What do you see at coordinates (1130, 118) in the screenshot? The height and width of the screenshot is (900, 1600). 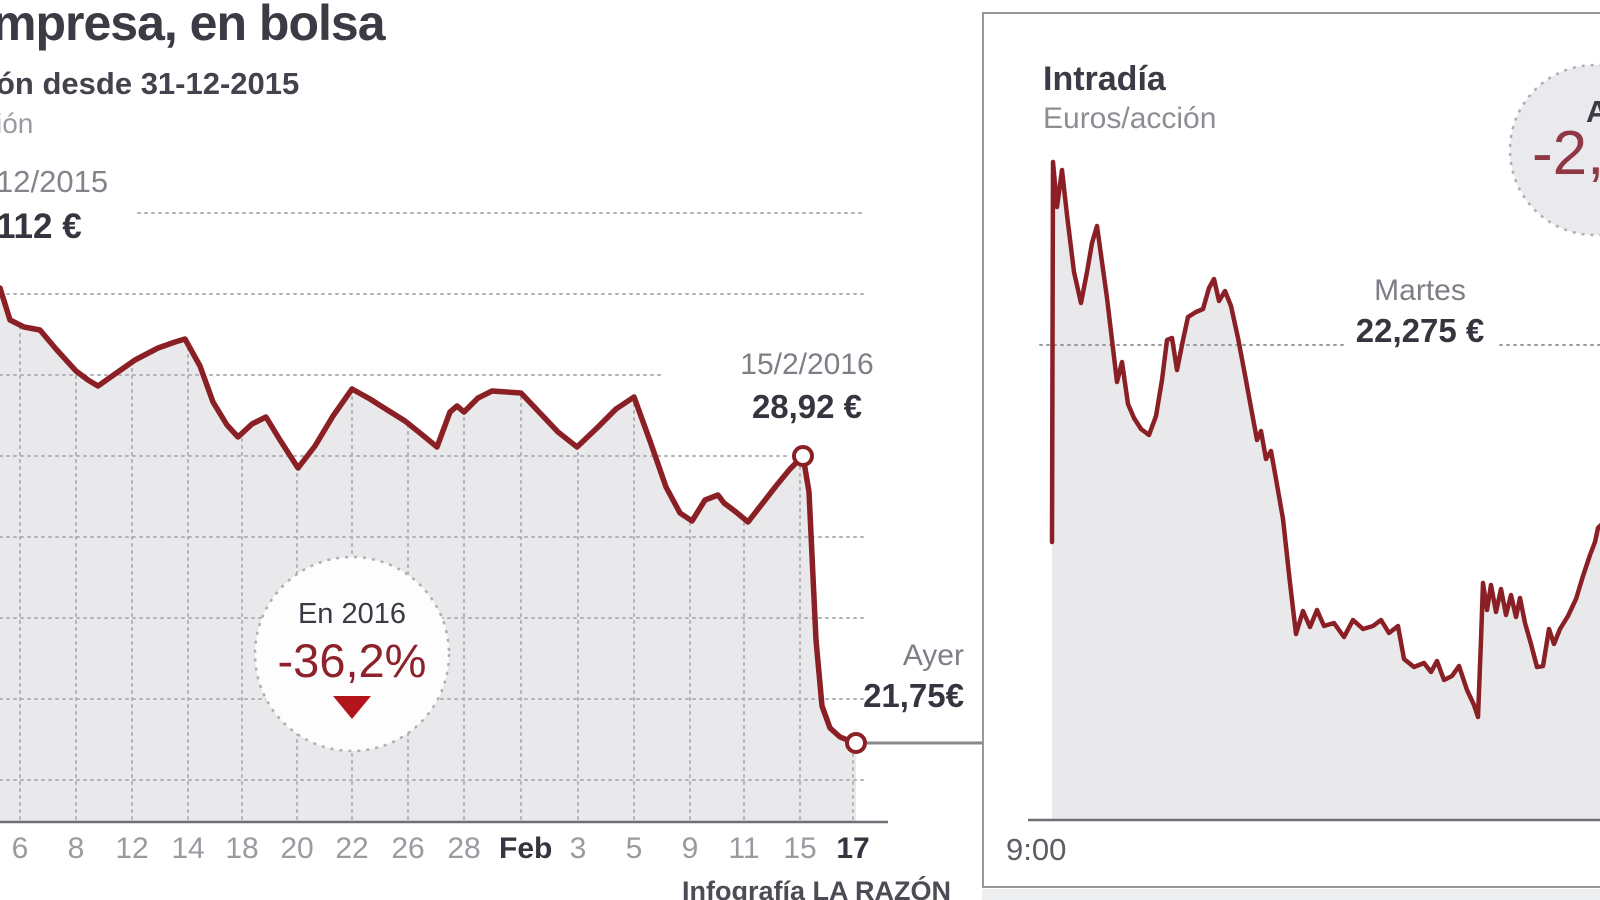 I see `intraday-units: Euros/acción` at bounding box center [1130, 118].